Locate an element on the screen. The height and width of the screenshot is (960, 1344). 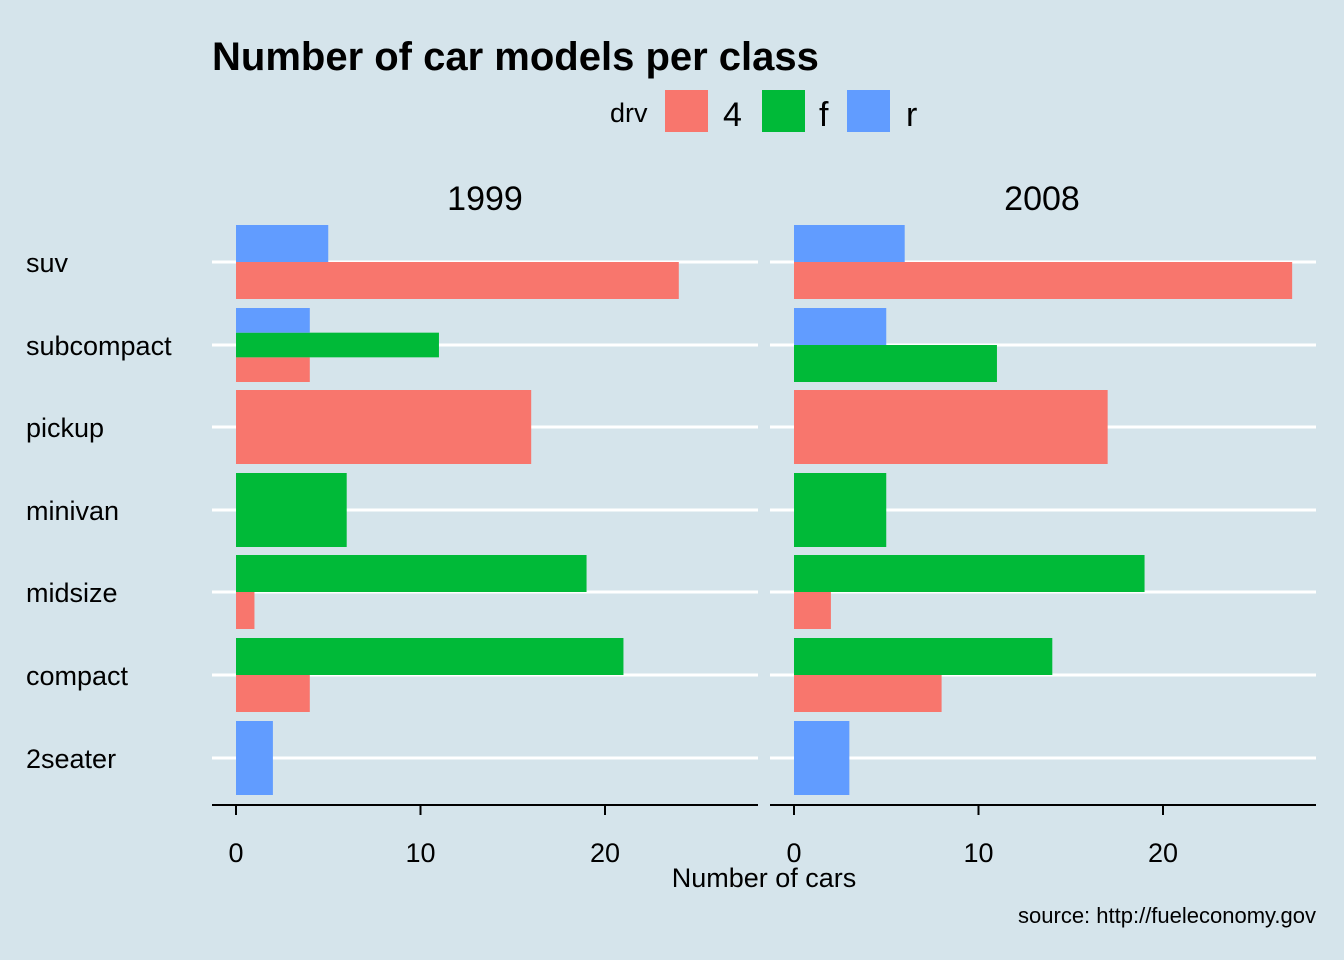
x-axis-title: Number of cars is located at coordinates (764, 878).